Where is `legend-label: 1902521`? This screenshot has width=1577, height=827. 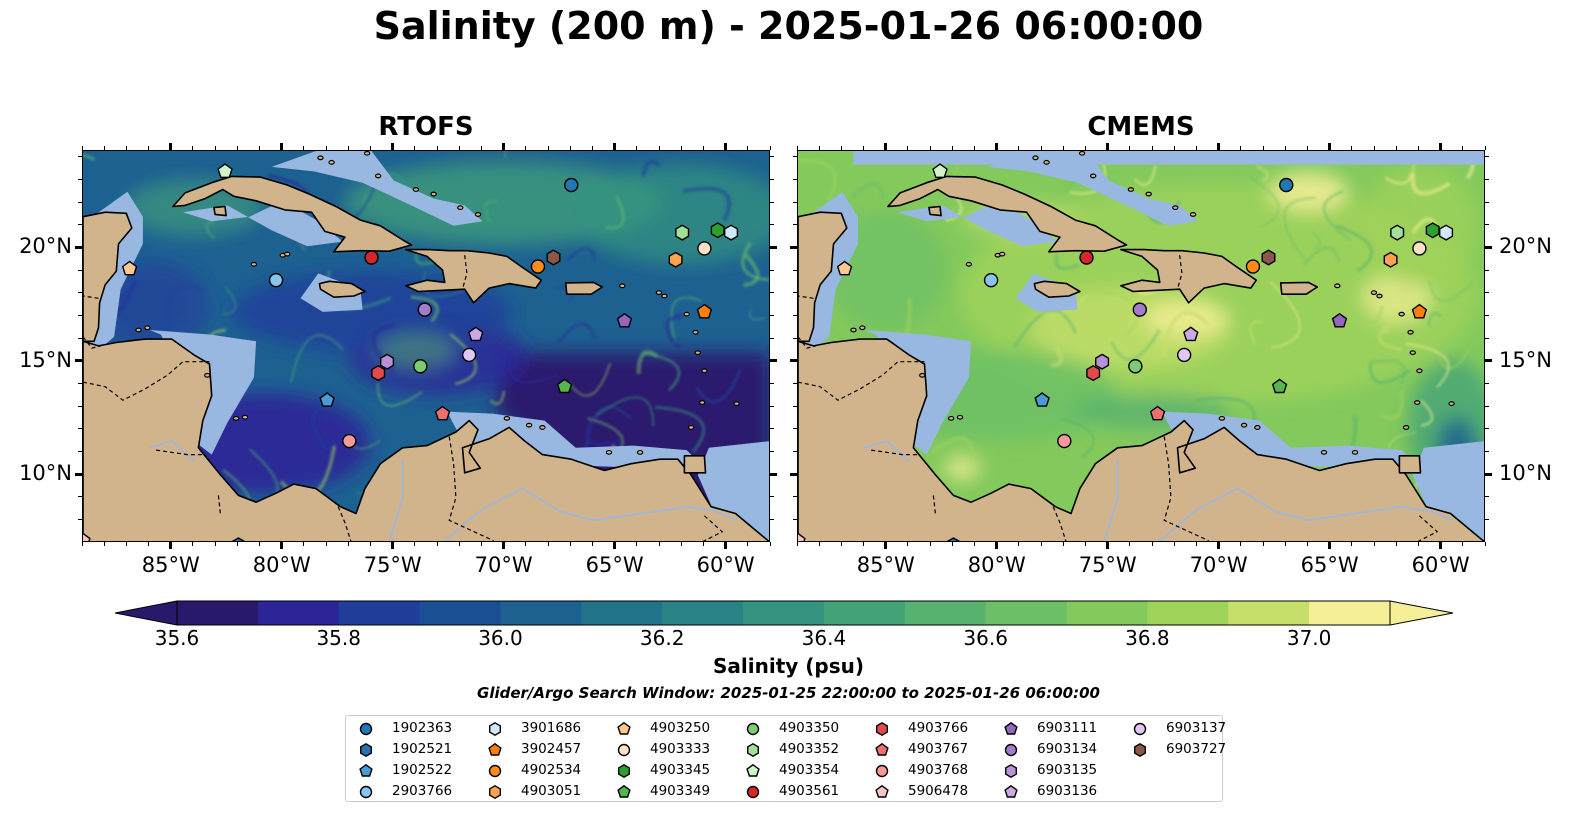 legend-label: 1902521 is located at coordinates (422, 749).